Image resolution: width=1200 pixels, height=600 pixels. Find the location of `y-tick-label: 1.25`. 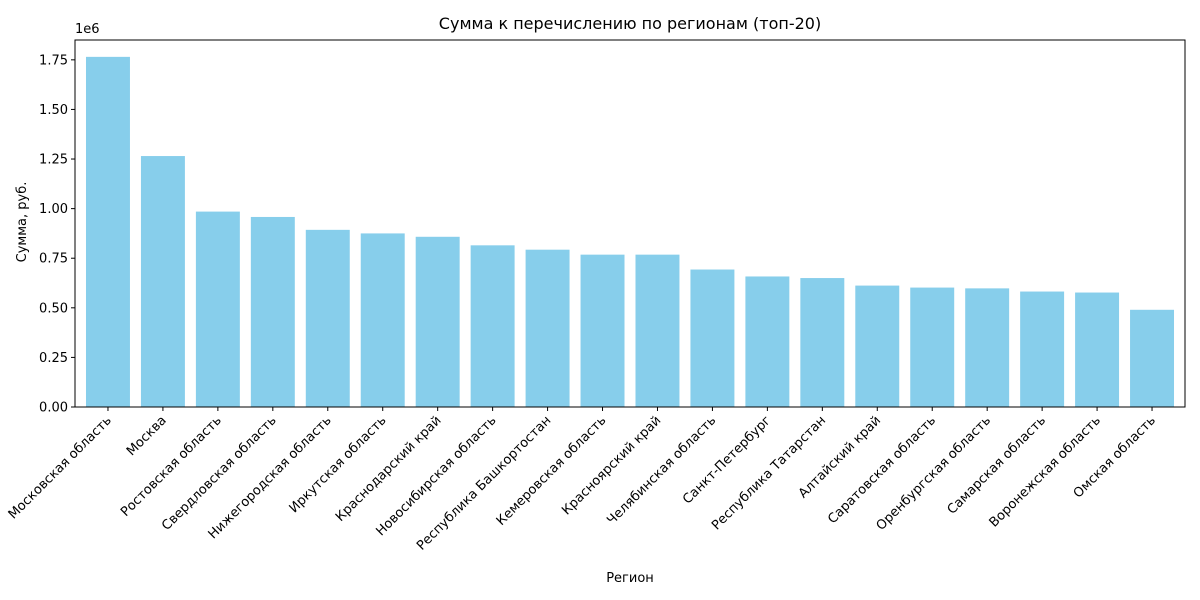

y-tick-label: 1.25 is located at coordinates (53, 160).